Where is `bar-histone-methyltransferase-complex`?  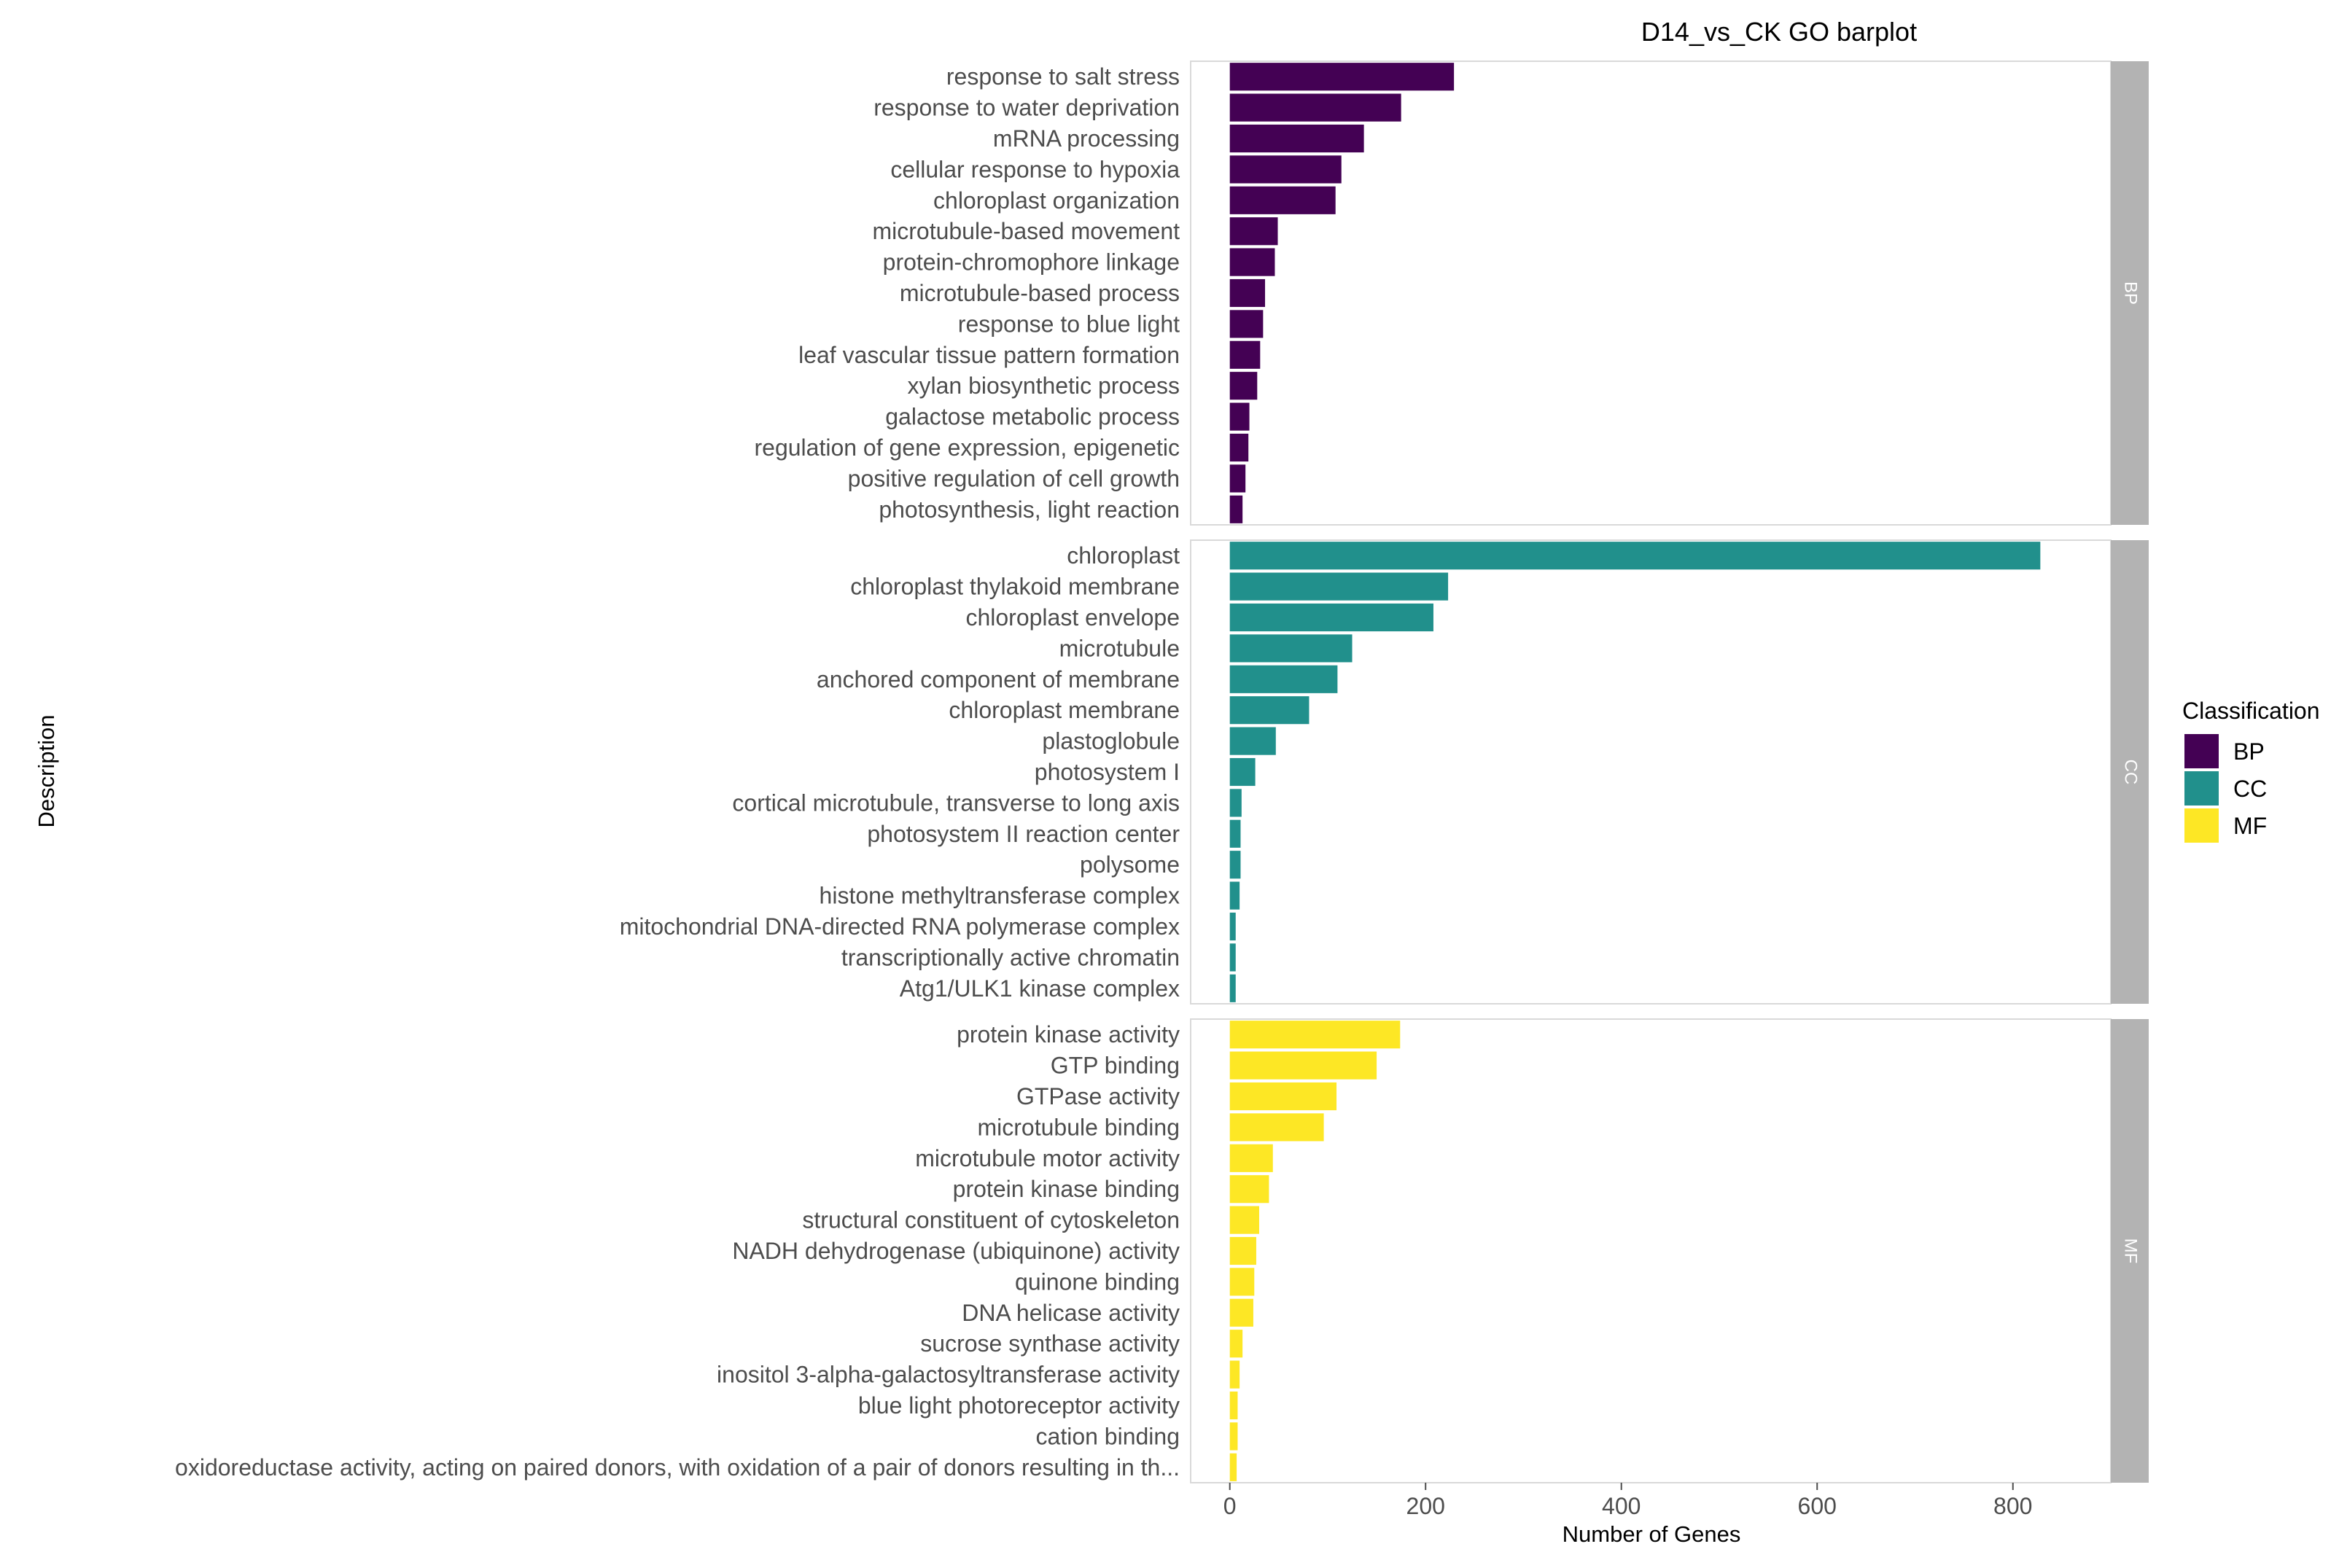 bar-histone-methyltransferase-complex is located at coordinates (1234, 896).